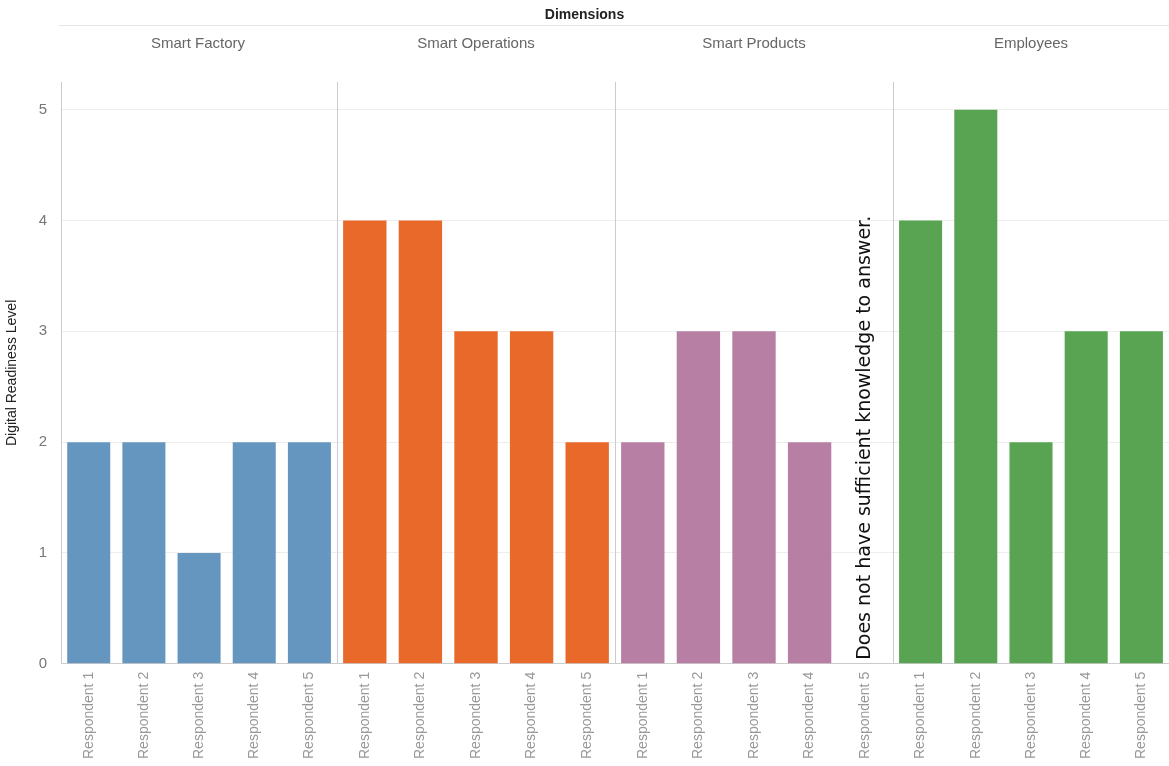  I want to click on y-tick-label: 3, so click(43, 330).